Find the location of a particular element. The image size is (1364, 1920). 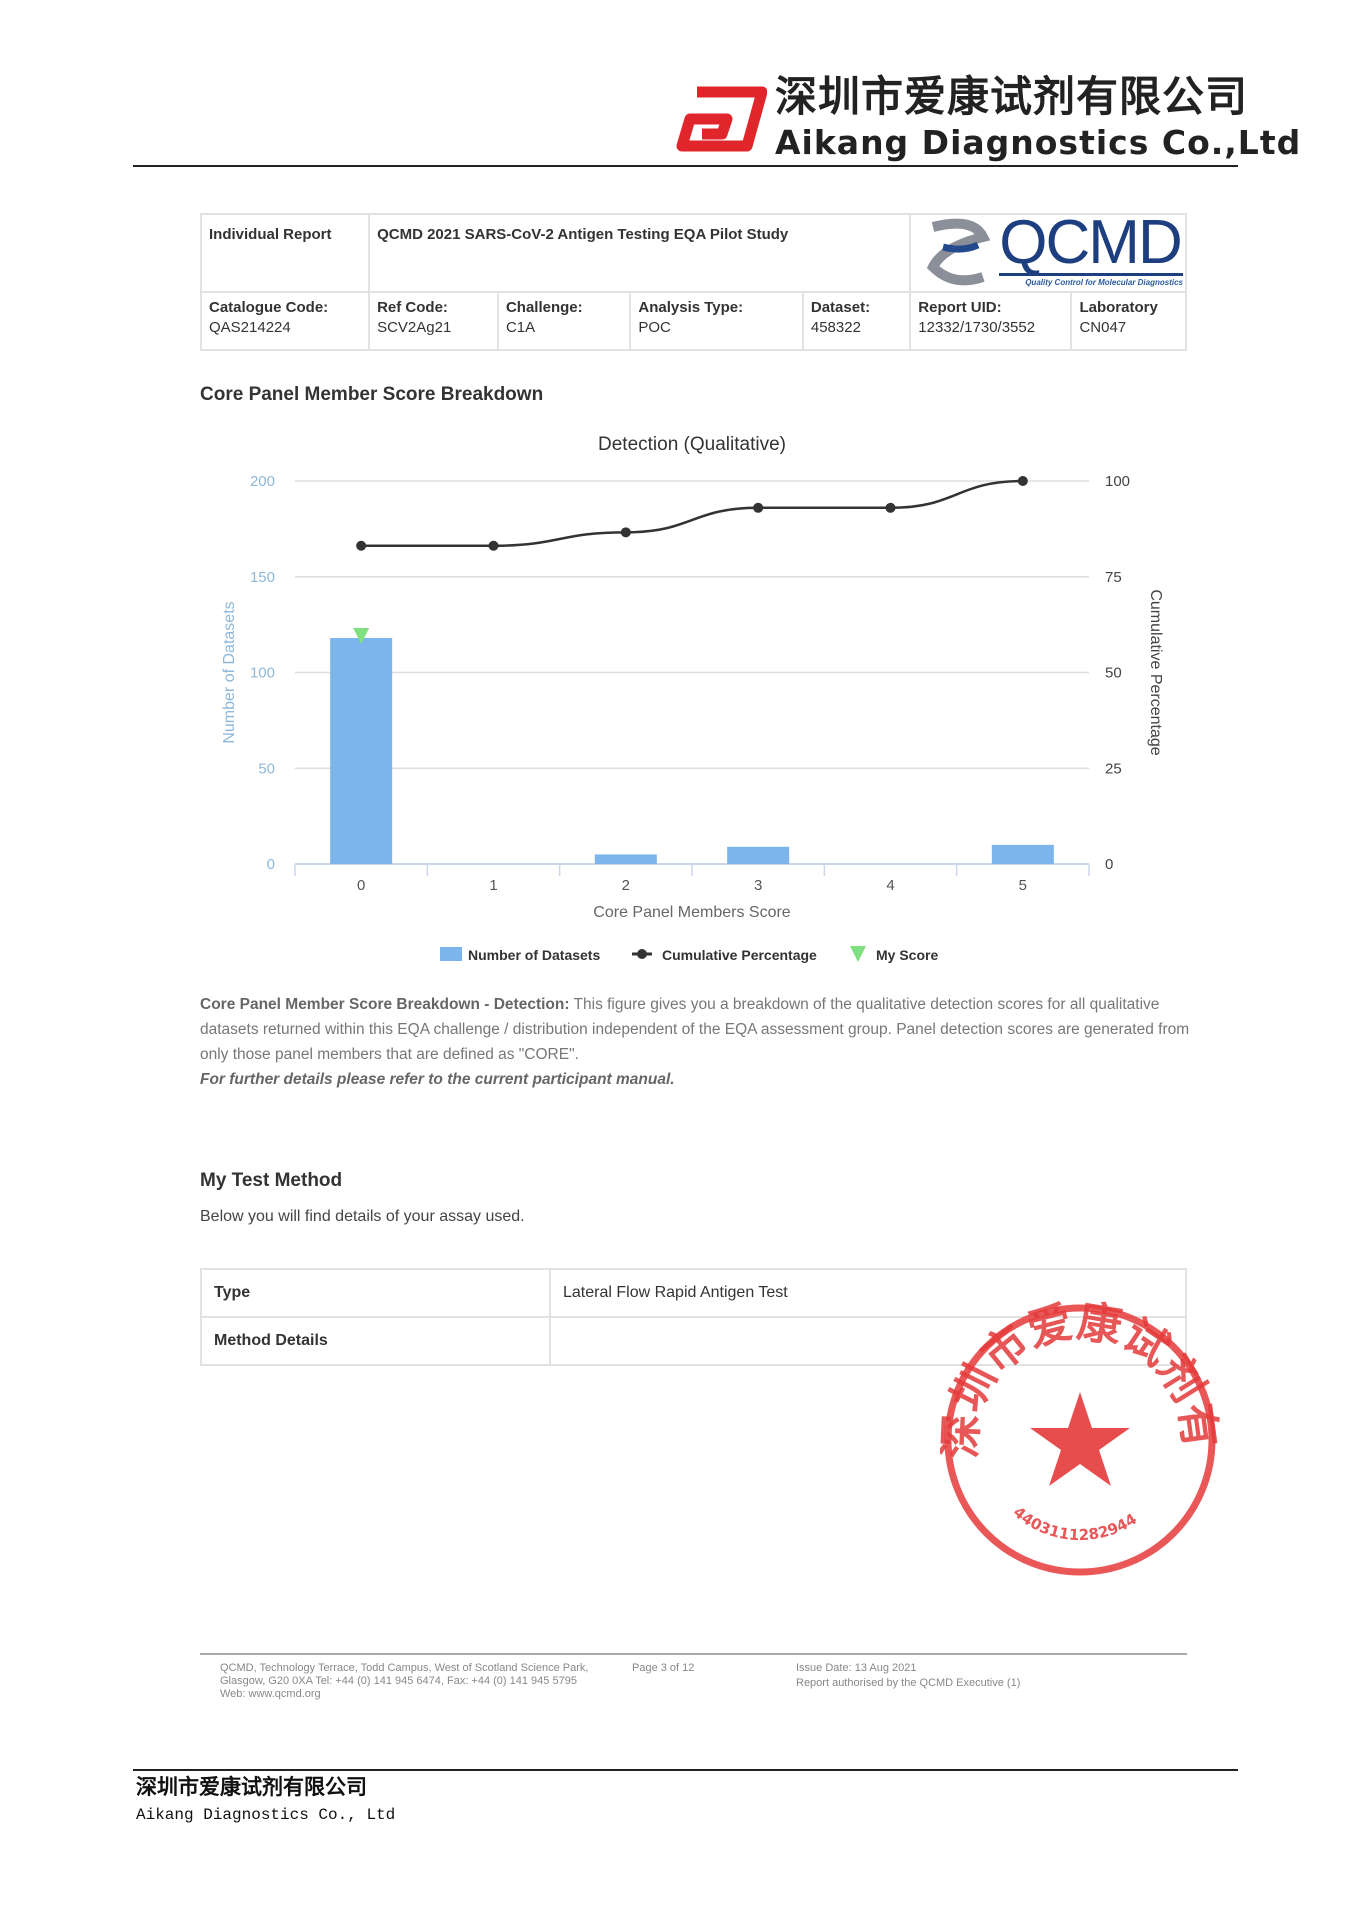

info-field: Ref Code: SCV2Ag21 is located at coordinates (433, 321).